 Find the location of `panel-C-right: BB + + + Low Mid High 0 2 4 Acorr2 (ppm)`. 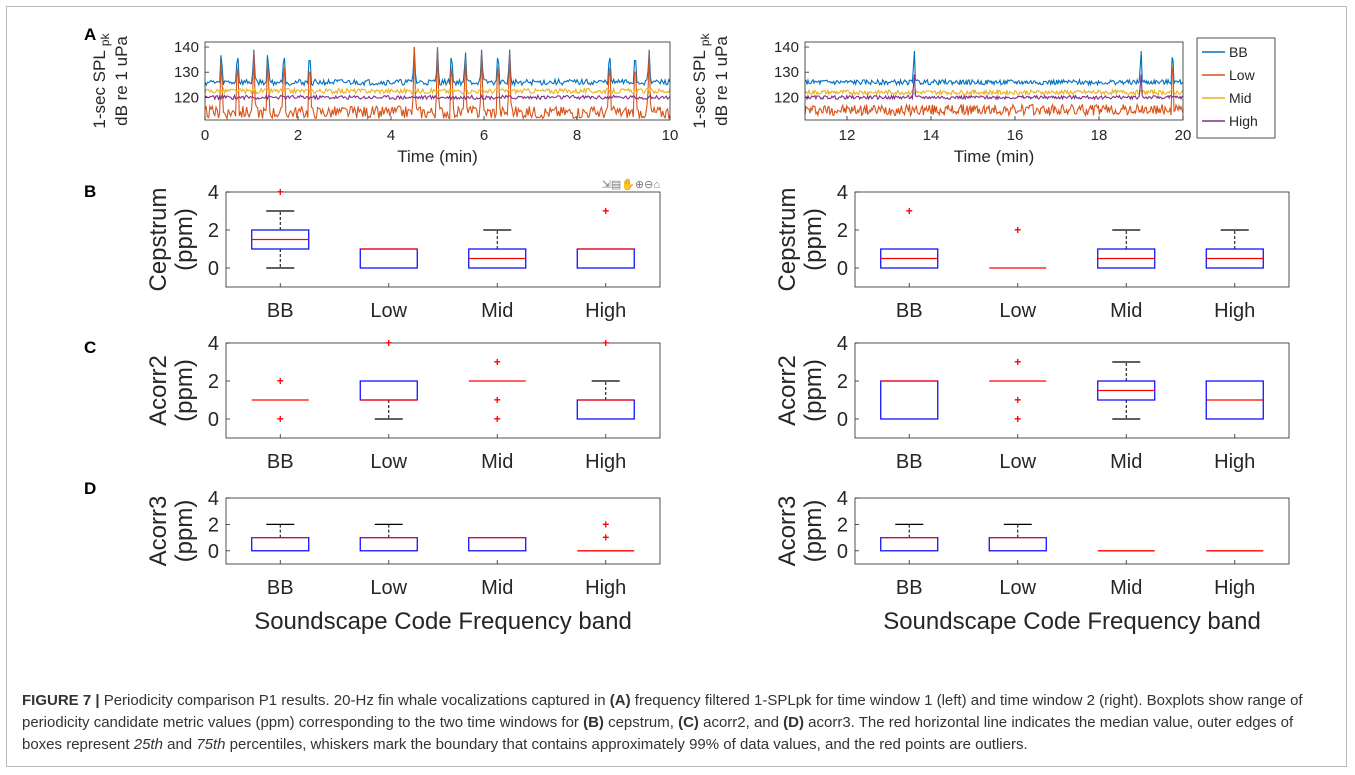

panel-C-right: BB + + + Low Mid High 0 2 4 Acorr2 (ppm) is located at coordinates (1032, 403).